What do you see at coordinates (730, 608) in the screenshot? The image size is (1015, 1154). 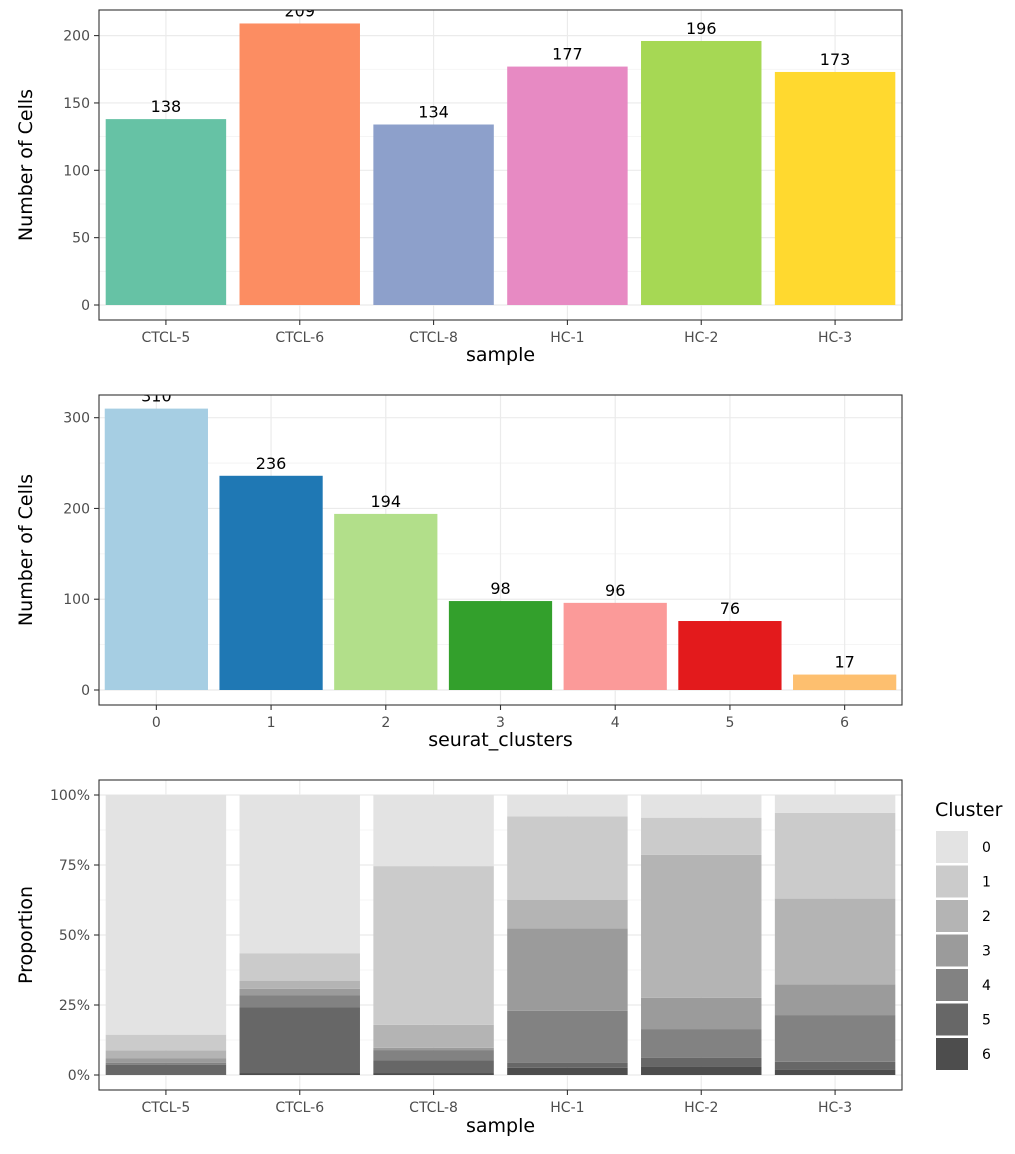 I see `data-label-5: 76` at bounding box center [730, 608].